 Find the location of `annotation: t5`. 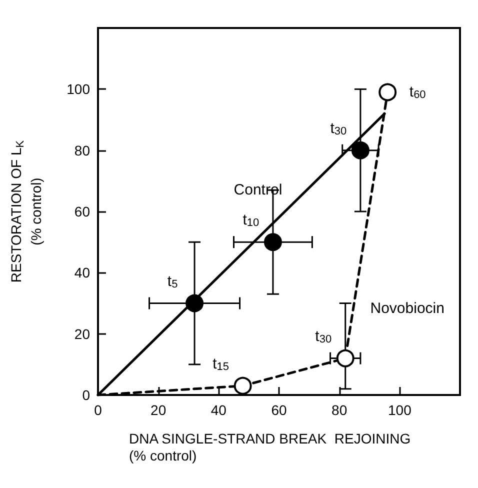

annotation: t5 is located at coordinates (172, 281).